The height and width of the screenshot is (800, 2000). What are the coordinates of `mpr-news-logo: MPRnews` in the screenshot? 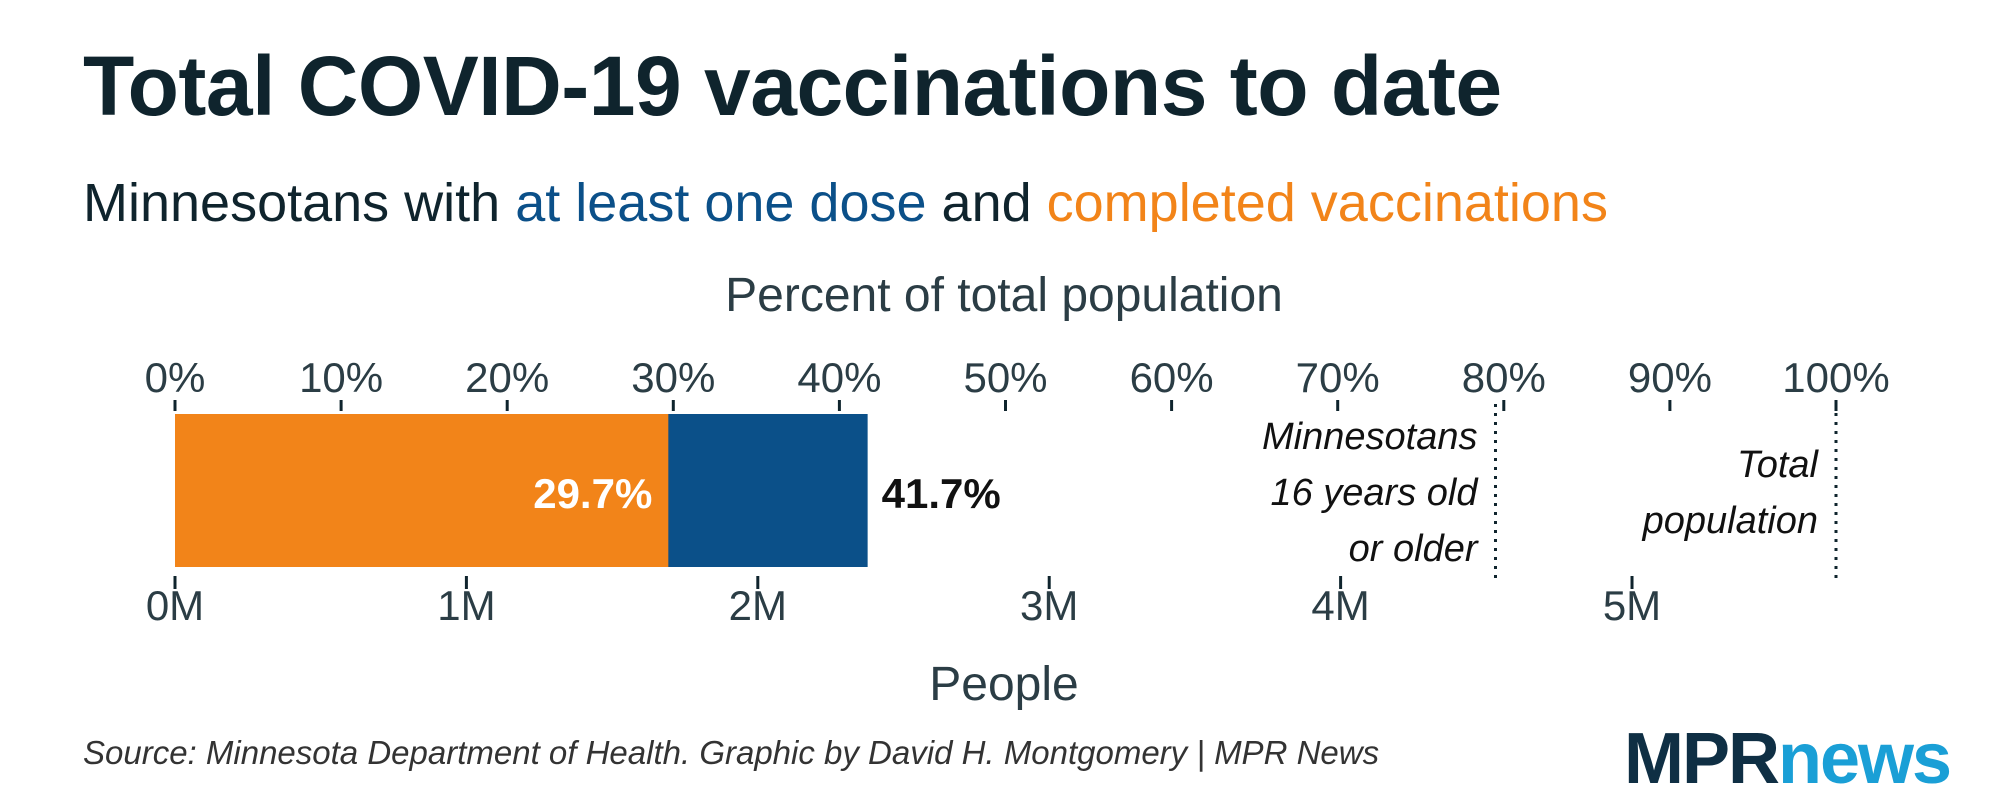 It's located at (1788, 759).